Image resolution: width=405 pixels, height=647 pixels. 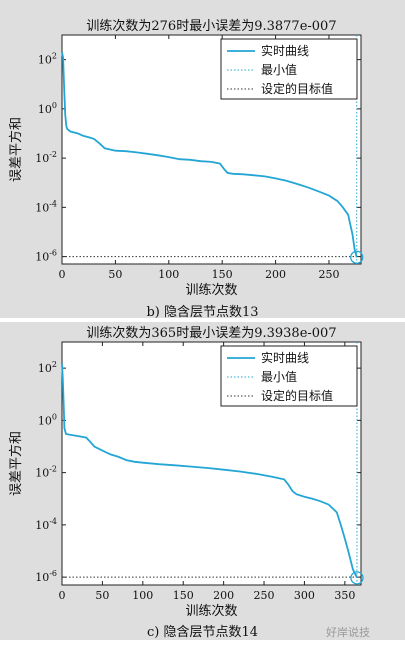 I want to click on x-tick-label: 350, so click(x=344, y=595).